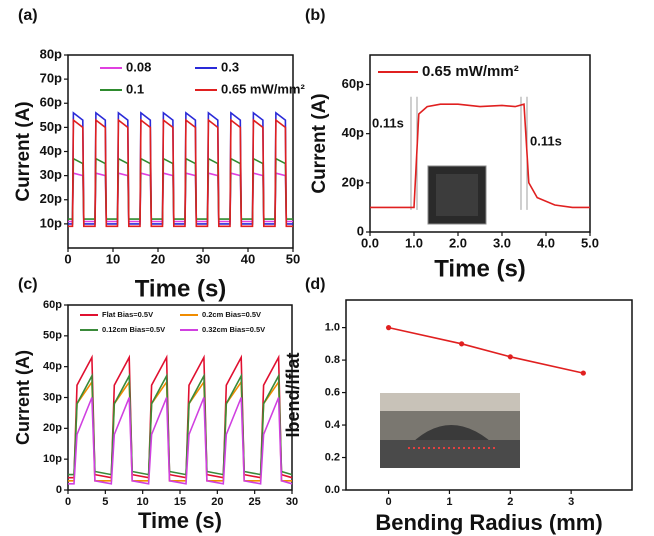  I want to click on x-tick-label: 1.0, so click(414, 242).